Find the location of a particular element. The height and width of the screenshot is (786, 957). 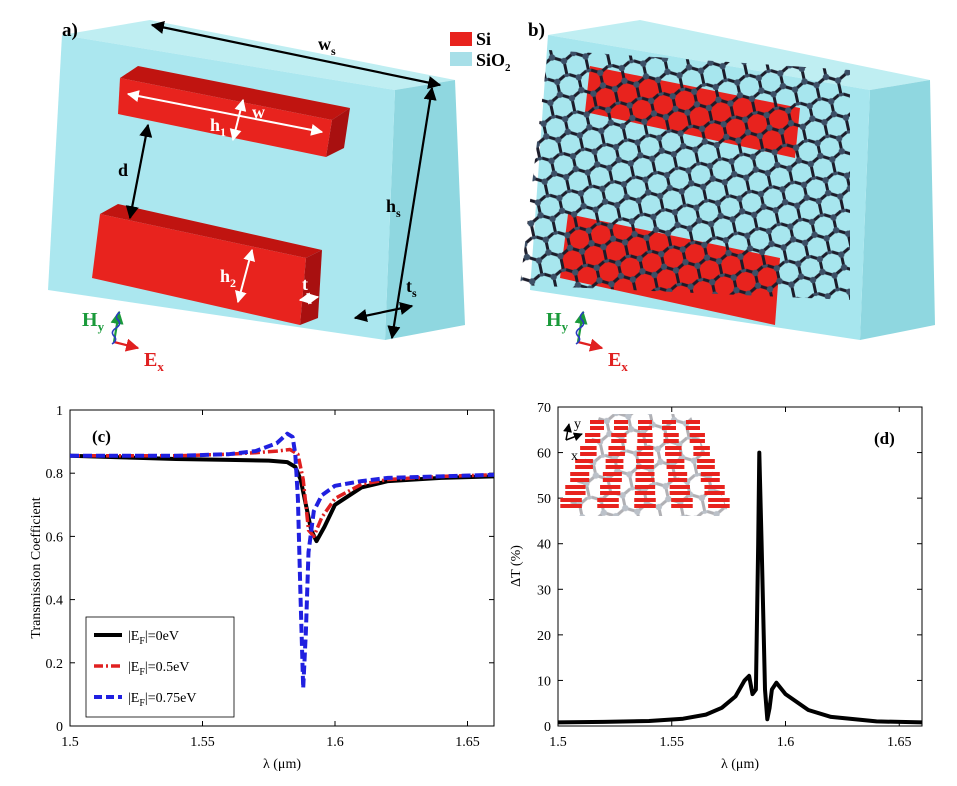

si-bar-side-lower is located at coordinates (311, 287).